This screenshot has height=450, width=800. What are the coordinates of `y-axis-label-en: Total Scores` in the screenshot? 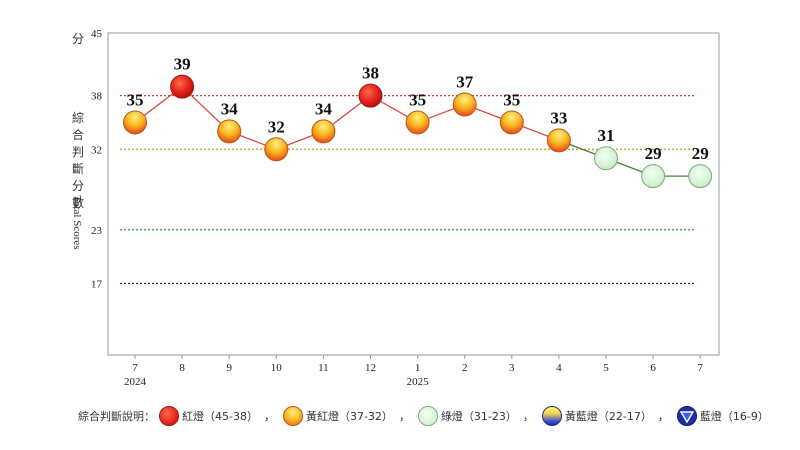 It's located at (77, 222).